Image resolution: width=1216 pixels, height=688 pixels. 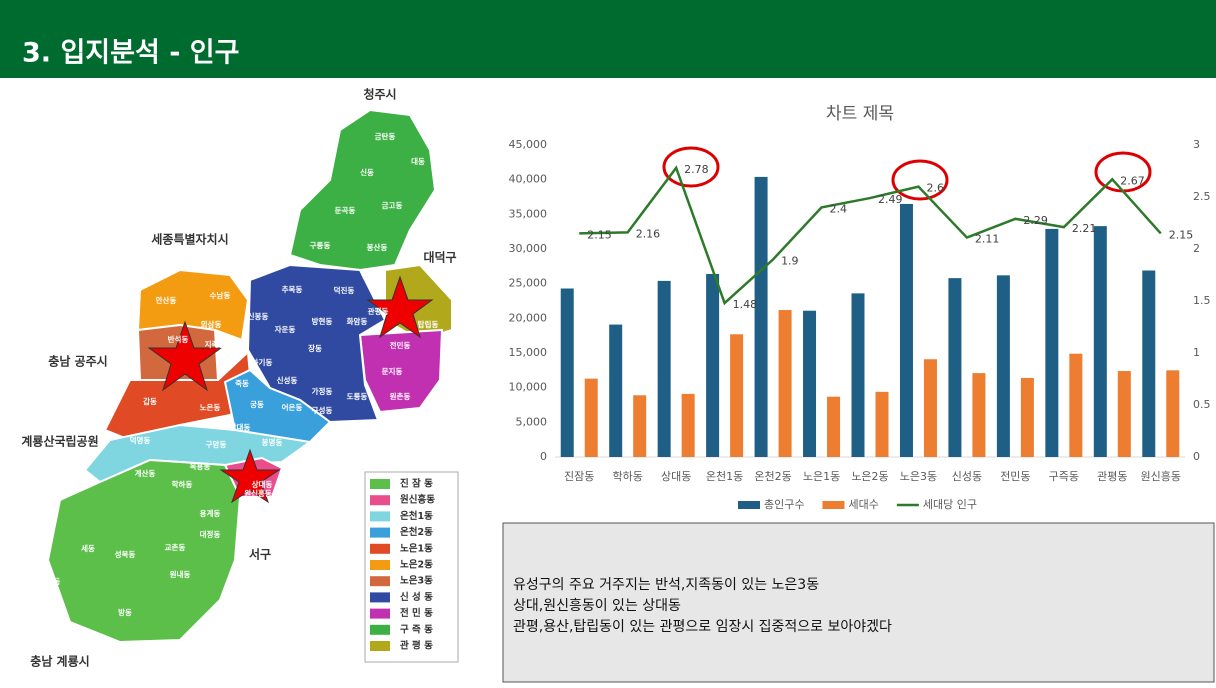 I want to click on y2-tick-label: 0, so click(x=1196, y=456).